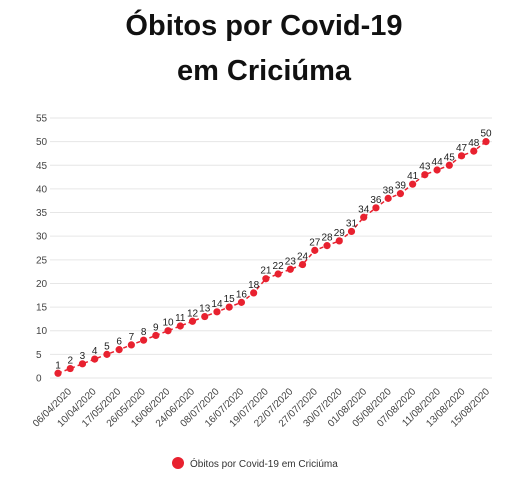 This screenshot has width=528, height=488. What do you see at coordinates (42, 166) in the screenshot?
I see `y-tick-label-45: 45` at bounding box center [42, 166].